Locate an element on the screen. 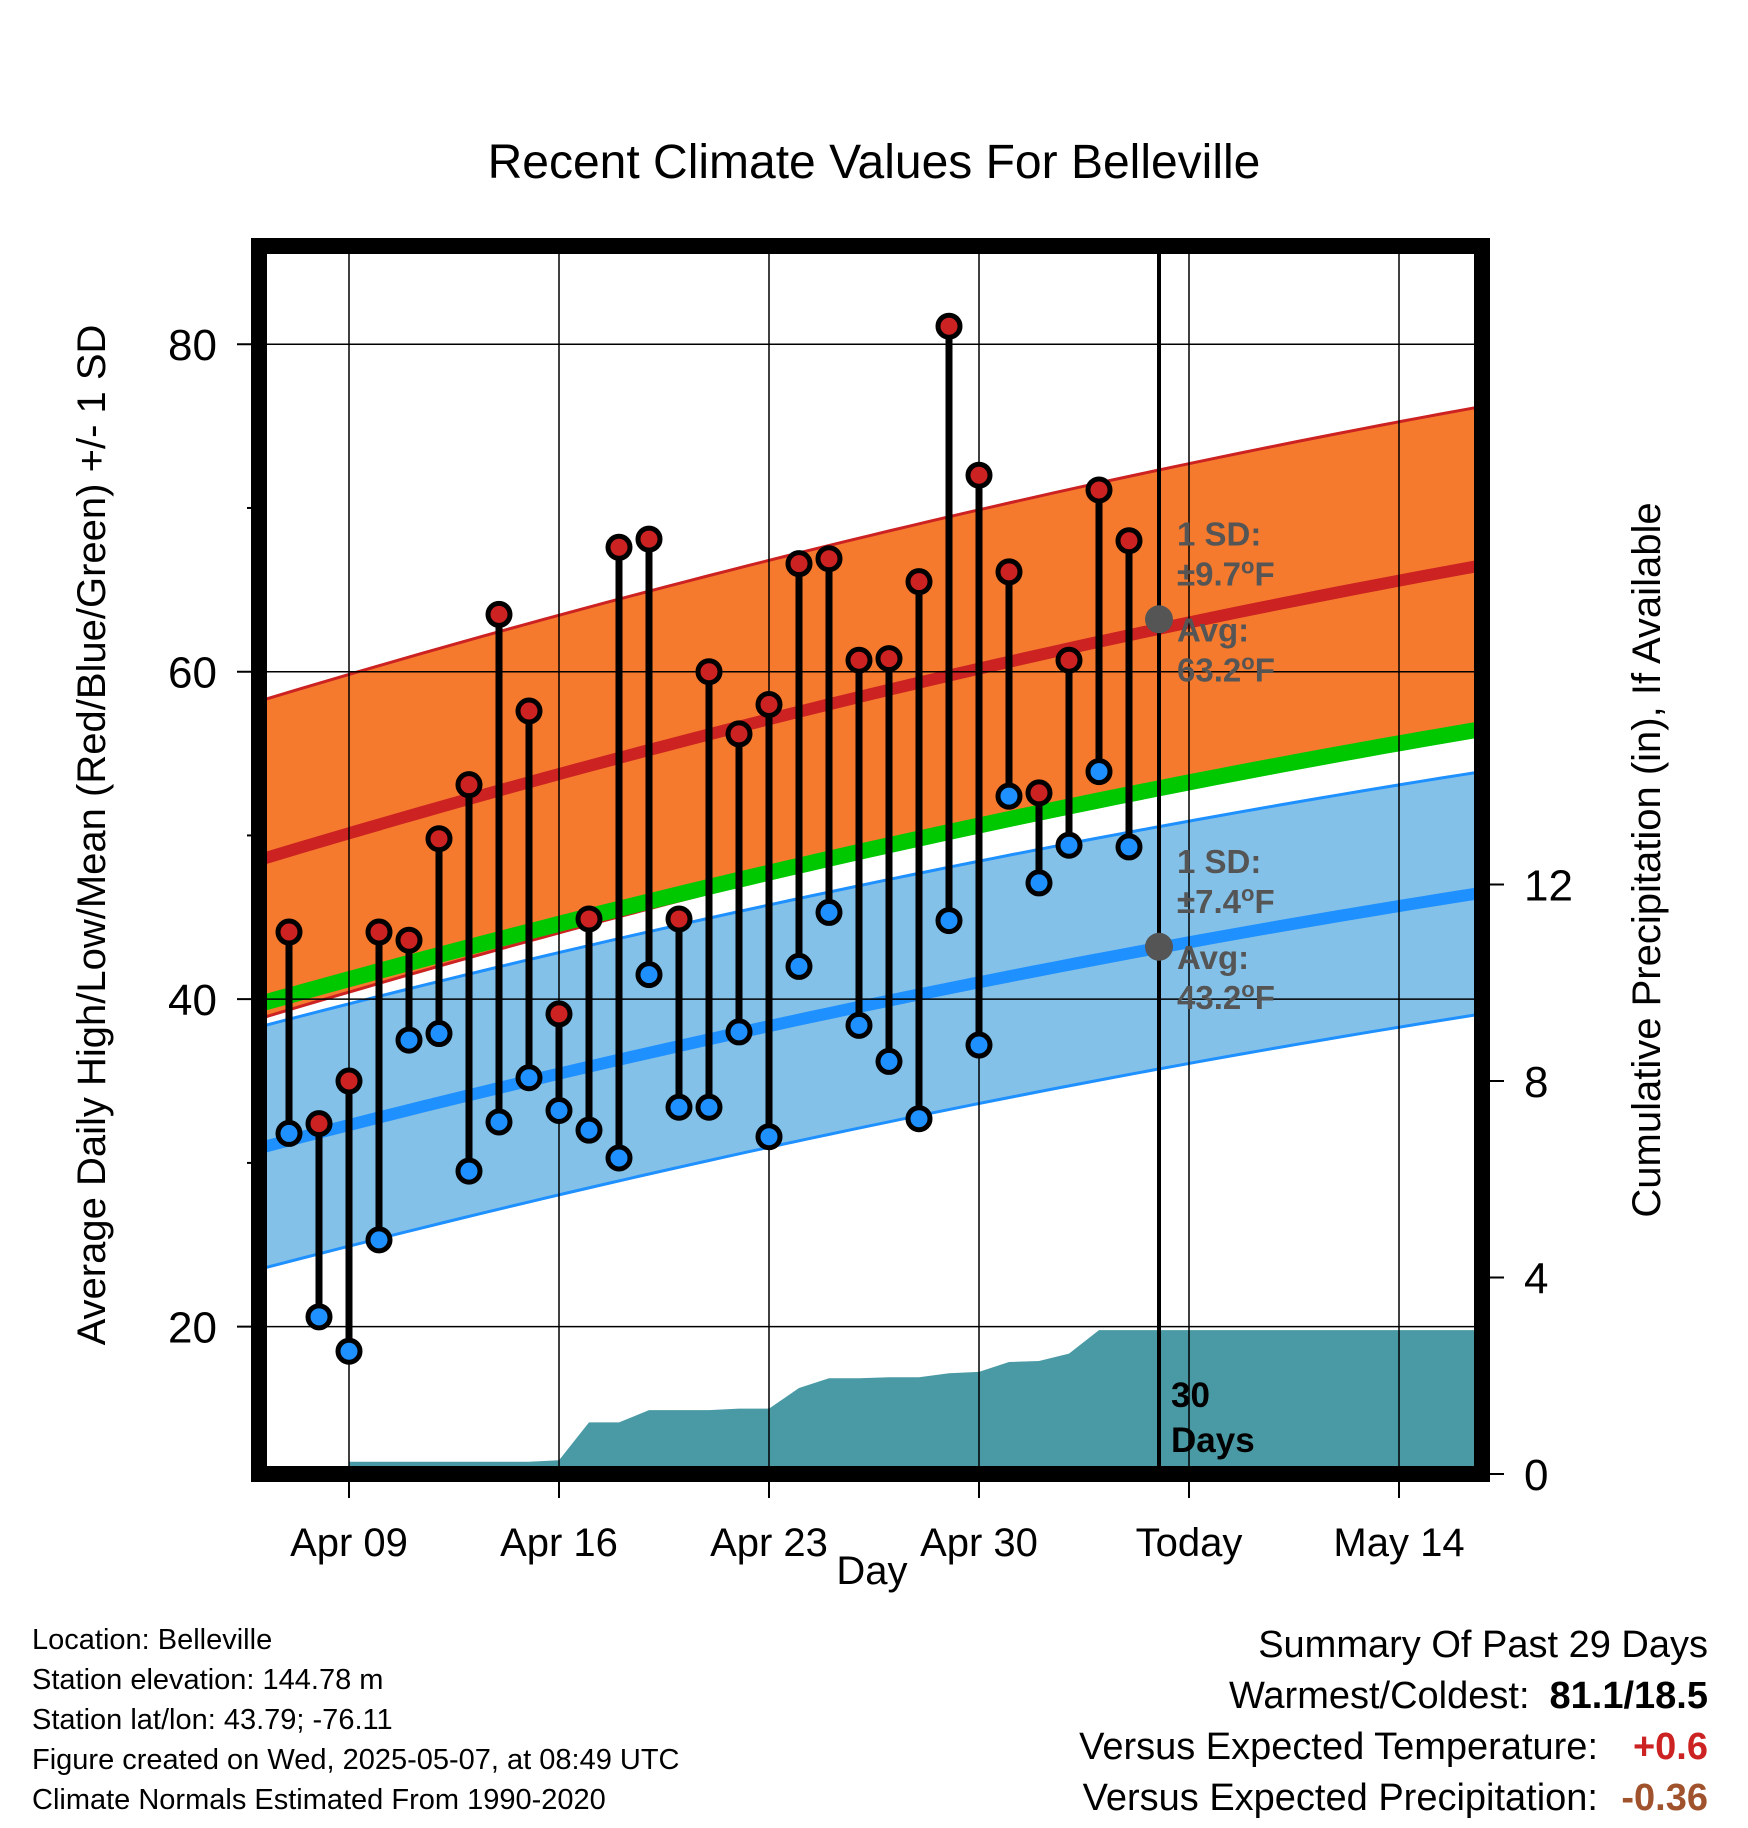  low-lower-sd-line is located at coordinates (870, 1141).